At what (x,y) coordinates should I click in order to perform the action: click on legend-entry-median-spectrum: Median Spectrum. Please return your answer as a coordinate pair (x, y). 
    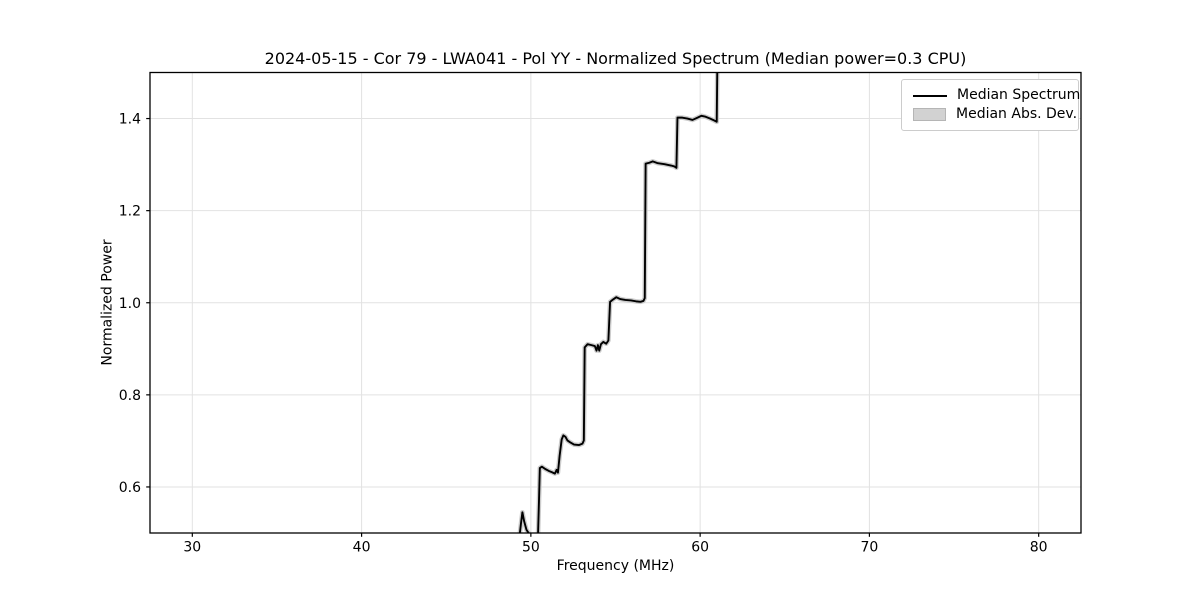
    Looking at the image, I should click on (996, 95).